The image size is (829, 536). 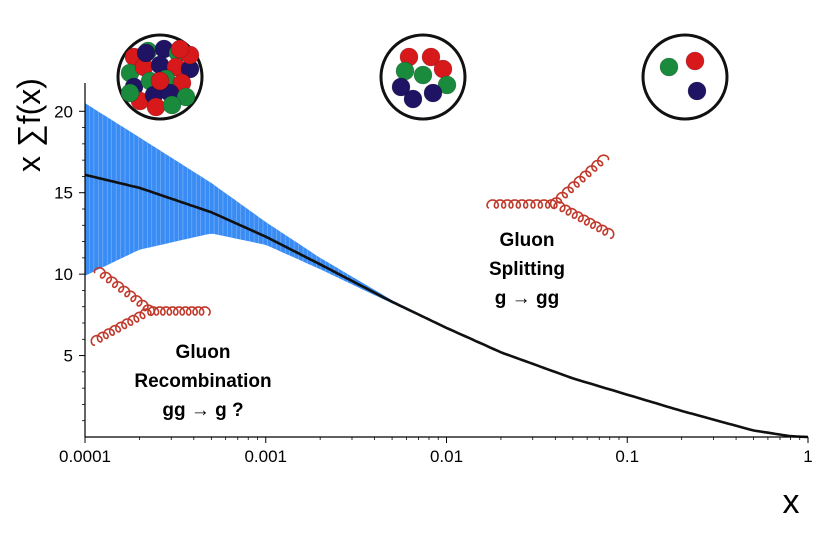 I want to click on gluon-recomb-outgoing, so click(x=179, y=311).